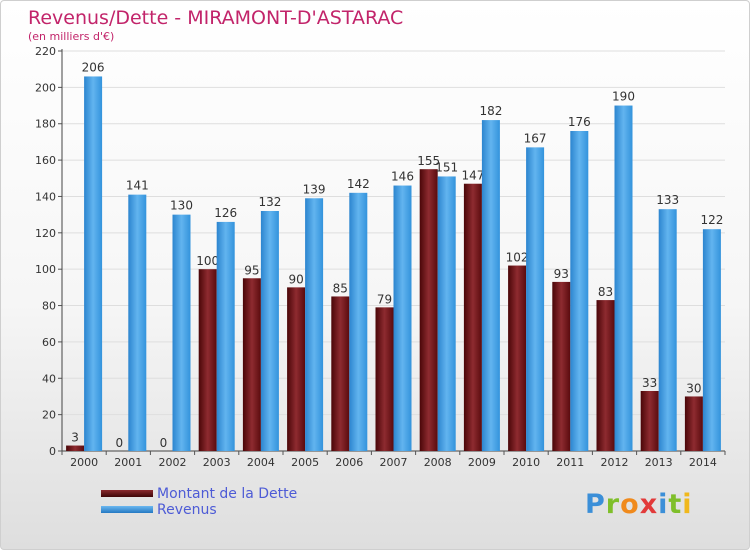 The height and width of the screenshot is (550, 750). Describe the element at coordinates (225, 213) in the screenshot. I see `data-label-revenus: 126` at that location.